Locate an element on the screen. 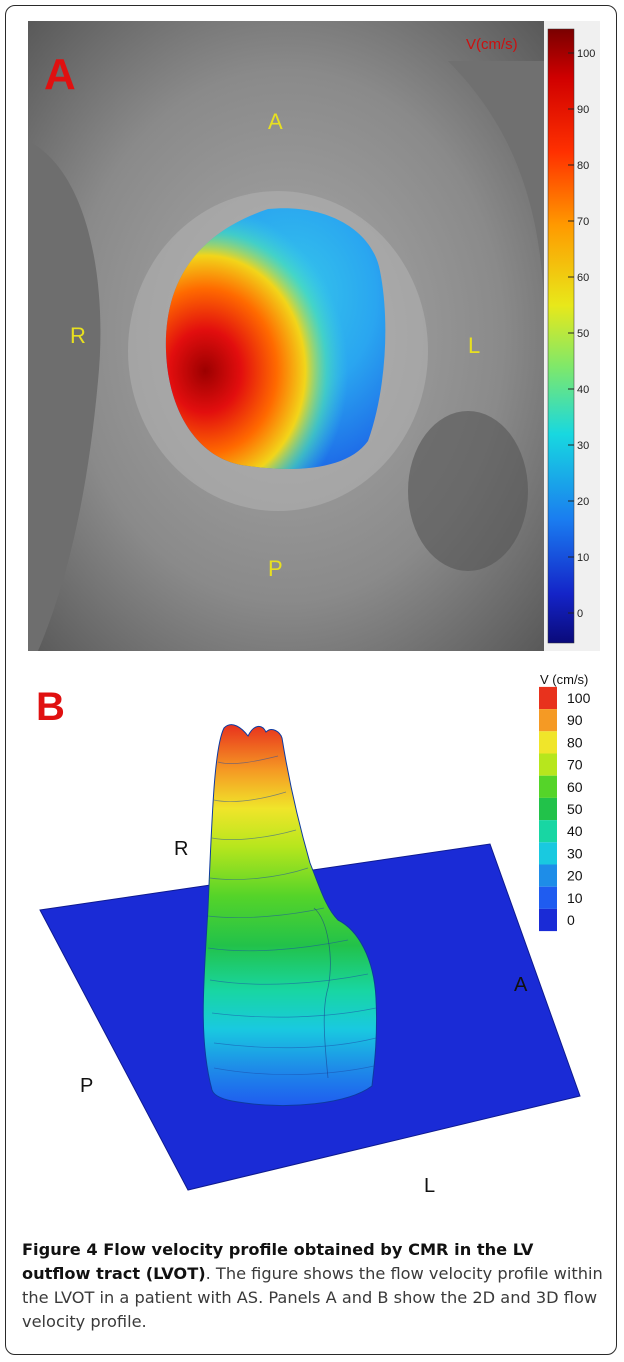 Image resolution: width=624 pixels, height=1362 pixels. colorbar-a-tick-label: 50 is located at coordinates (583, 334).